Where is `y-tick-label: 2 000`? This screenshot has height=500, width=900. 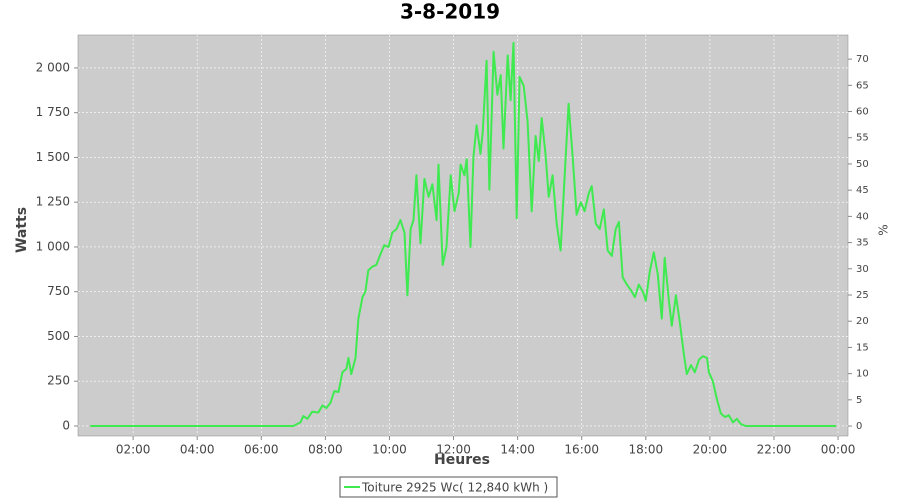
y-tick-label: 2 000 is located at coordinates (53, 67).